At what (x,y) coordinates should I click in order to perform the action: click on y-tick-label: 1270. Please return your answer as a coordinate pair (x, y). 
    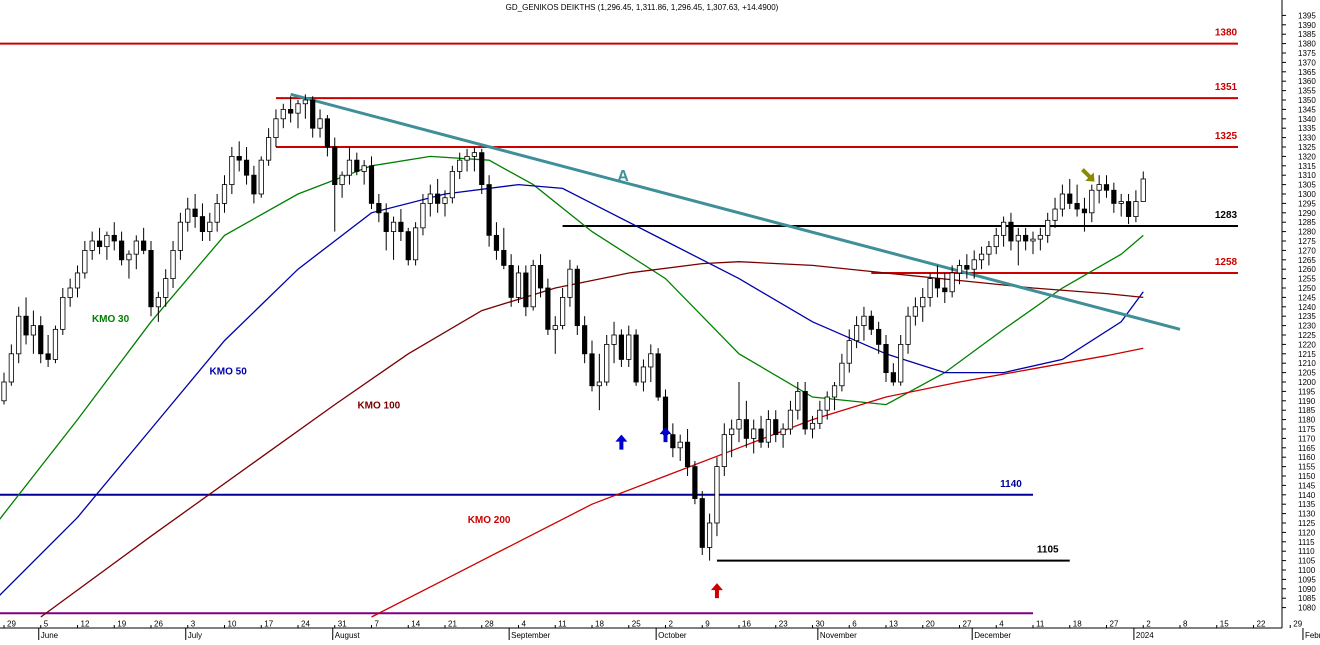
    Looking at the image, I should click on (1307, 250).